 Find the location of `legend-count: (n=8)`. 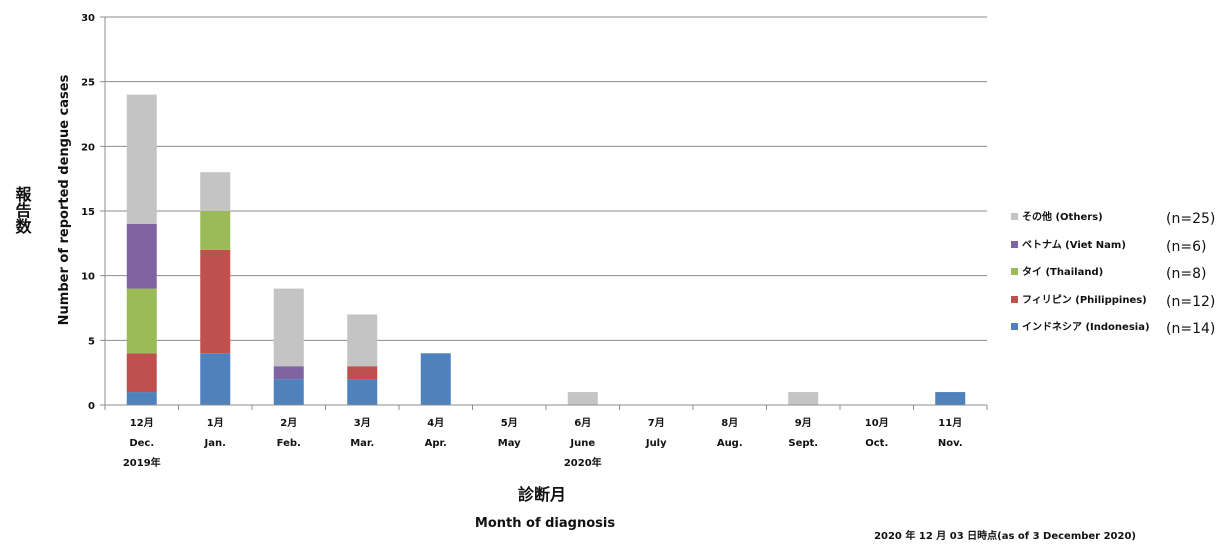

legend-count: (n=8) is located at coordinates (1186, 274).